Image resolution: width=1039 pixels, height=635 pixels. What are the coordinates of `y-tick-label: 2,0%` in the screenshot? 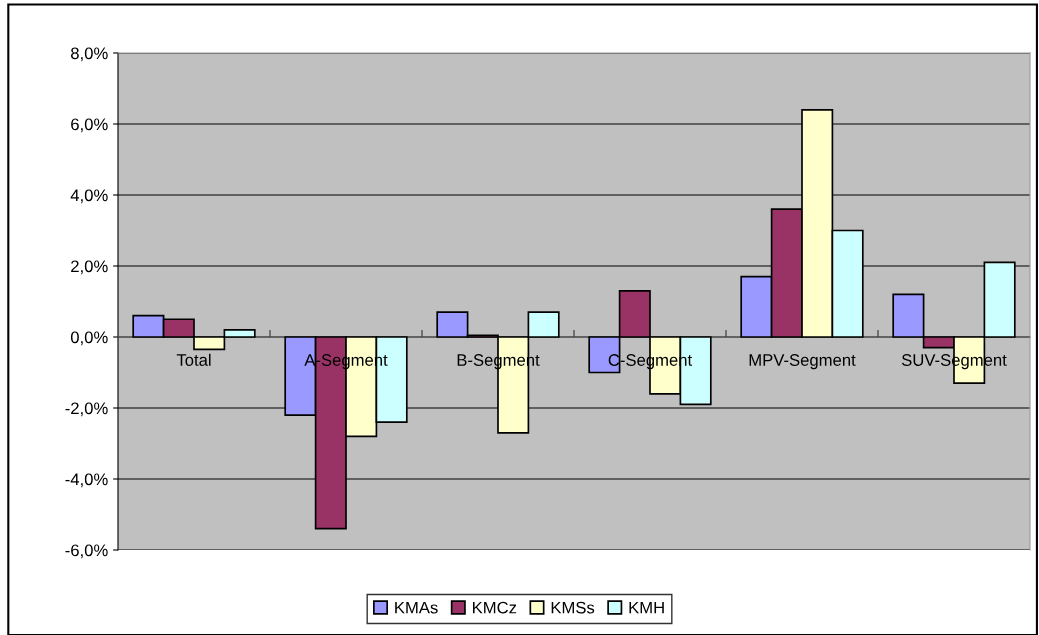 It's located at (89, 267).